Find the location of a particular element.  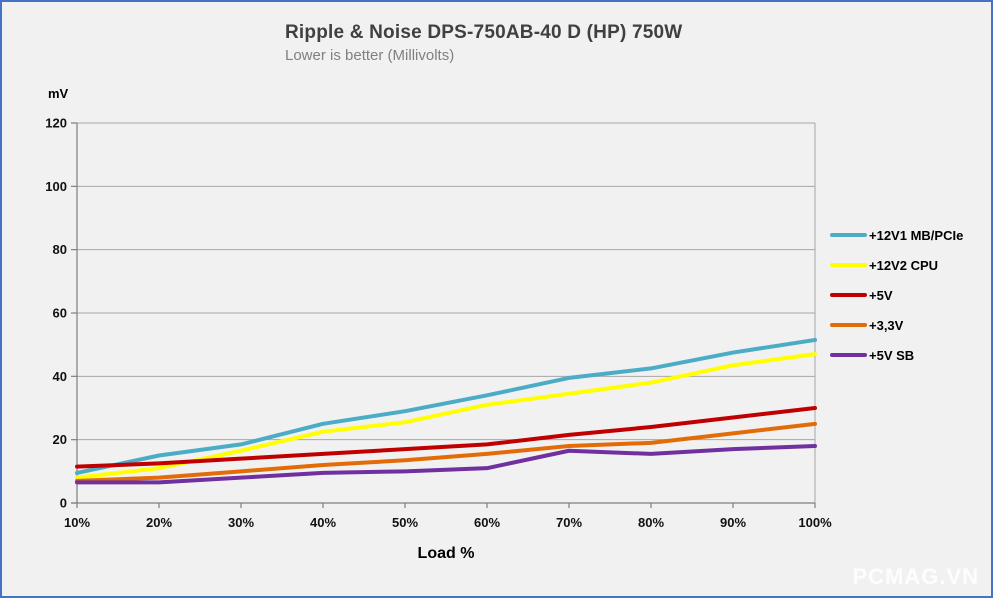

legend-item-3: +5V is located at coordinates (910, 295).